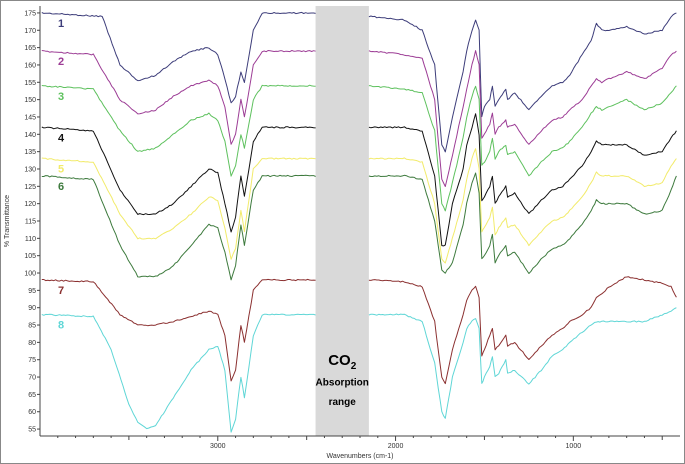 This screenshot has height=464, width=685. What do you see at coordinates (30, 187) in the screenshot?
I see `y-tick-label: 125` at bounding box center [30, 187].